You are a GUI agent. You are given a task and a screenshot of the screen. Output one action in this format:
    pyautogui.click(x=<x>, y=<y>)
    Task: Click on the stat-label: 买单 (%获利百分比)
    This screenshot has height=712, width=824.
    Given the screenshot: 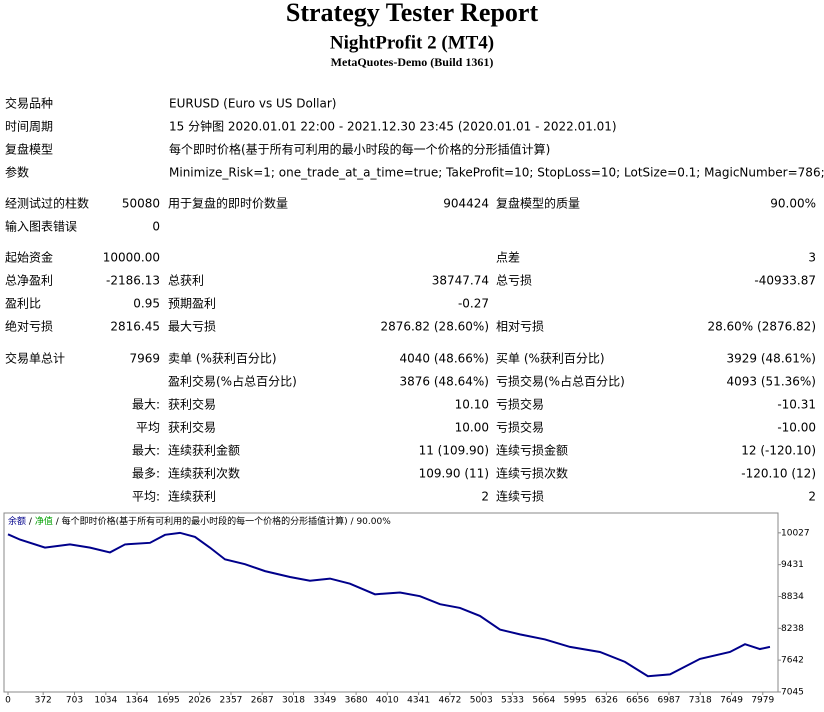 What is the action you would take?
    pyautogui.click(x=550, y=359)
    